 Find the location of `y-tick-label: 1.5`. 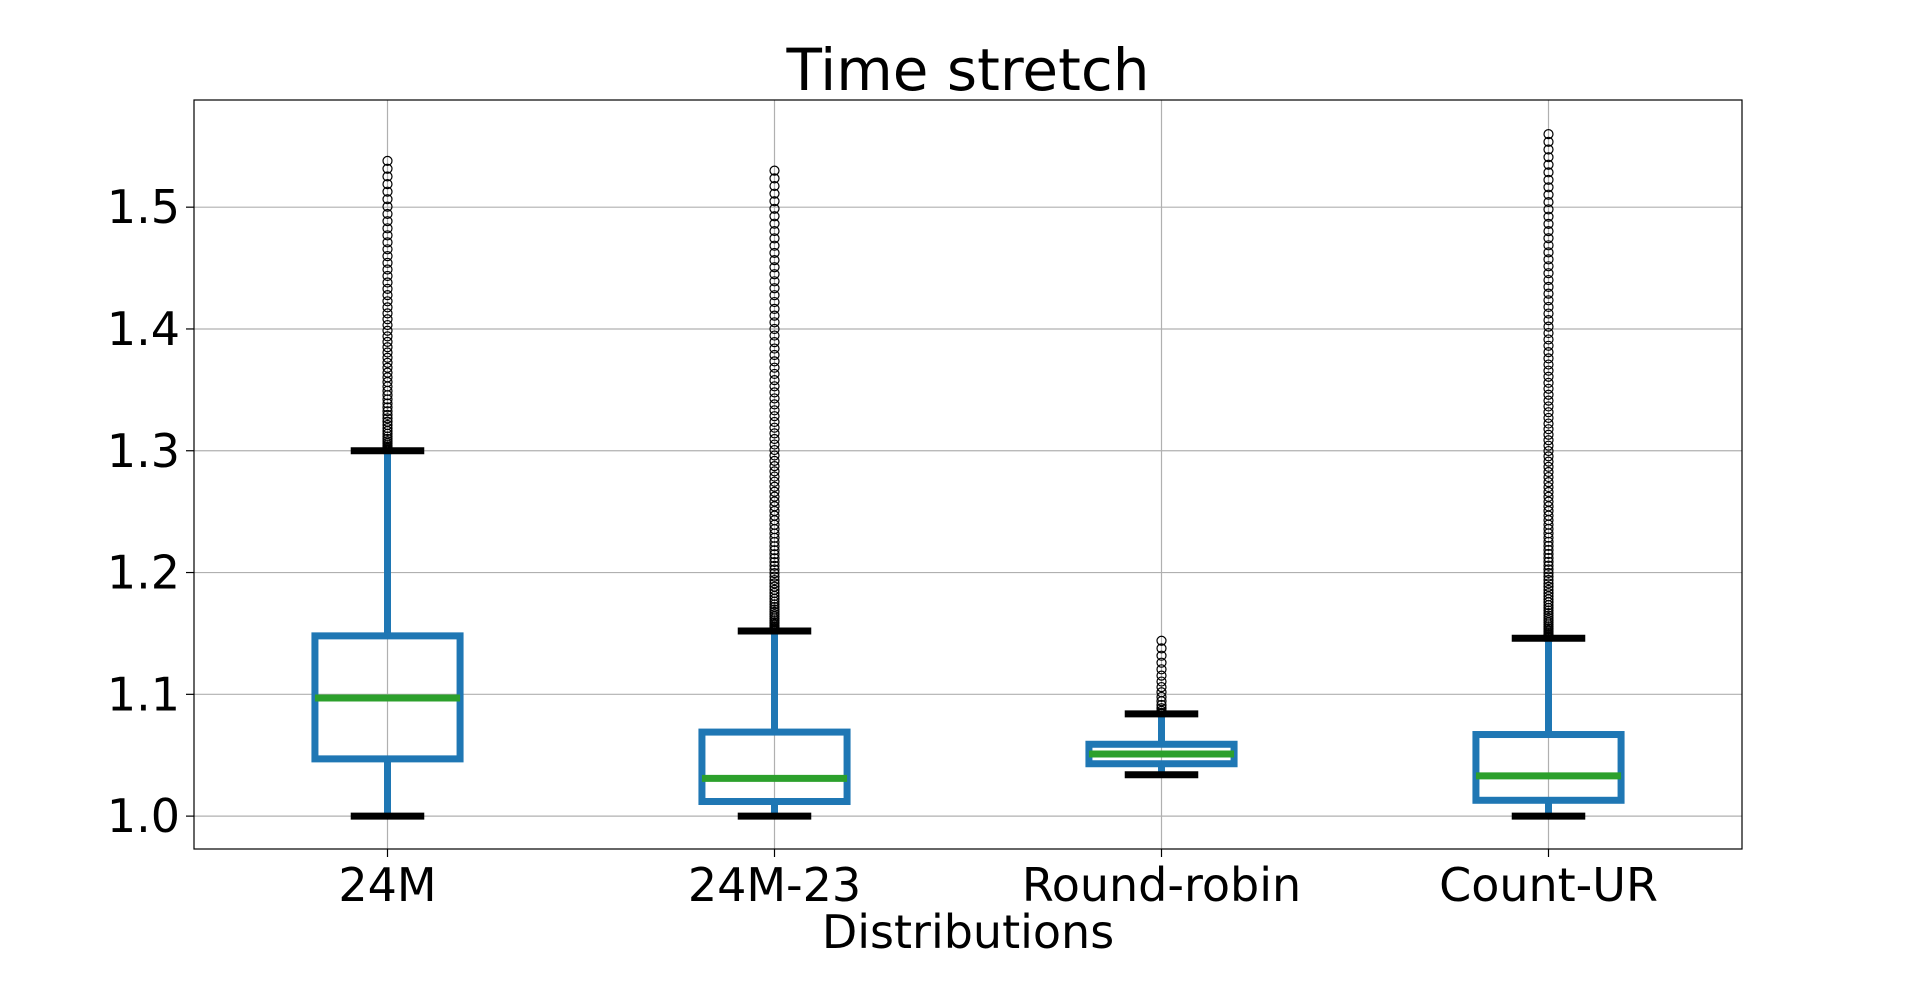

y-tick-label: 1.5 is located at coordinates (143, 207).